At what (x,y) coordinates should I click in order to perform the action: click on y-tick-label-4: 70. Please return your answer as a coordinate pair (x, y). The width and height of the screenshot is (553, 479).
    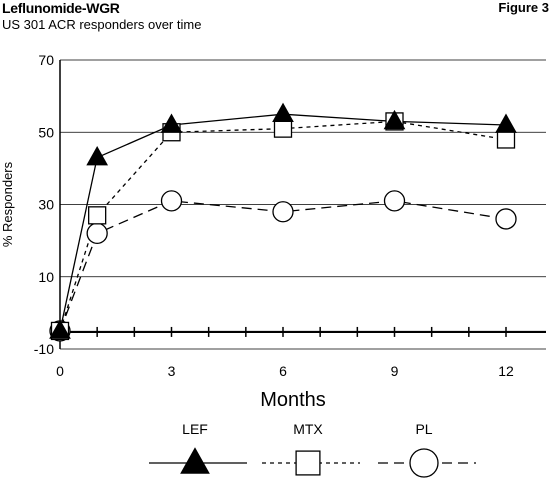
    Looking at the image, I should click on (46, 60).